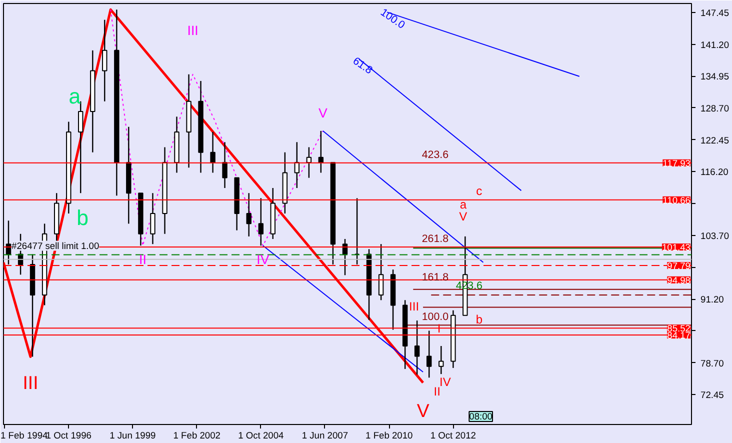 Image resolution: width=732 pixels, height=443 pixels. I want to click on x-tick-label: 1 Feb 1994, so click(24, 435).